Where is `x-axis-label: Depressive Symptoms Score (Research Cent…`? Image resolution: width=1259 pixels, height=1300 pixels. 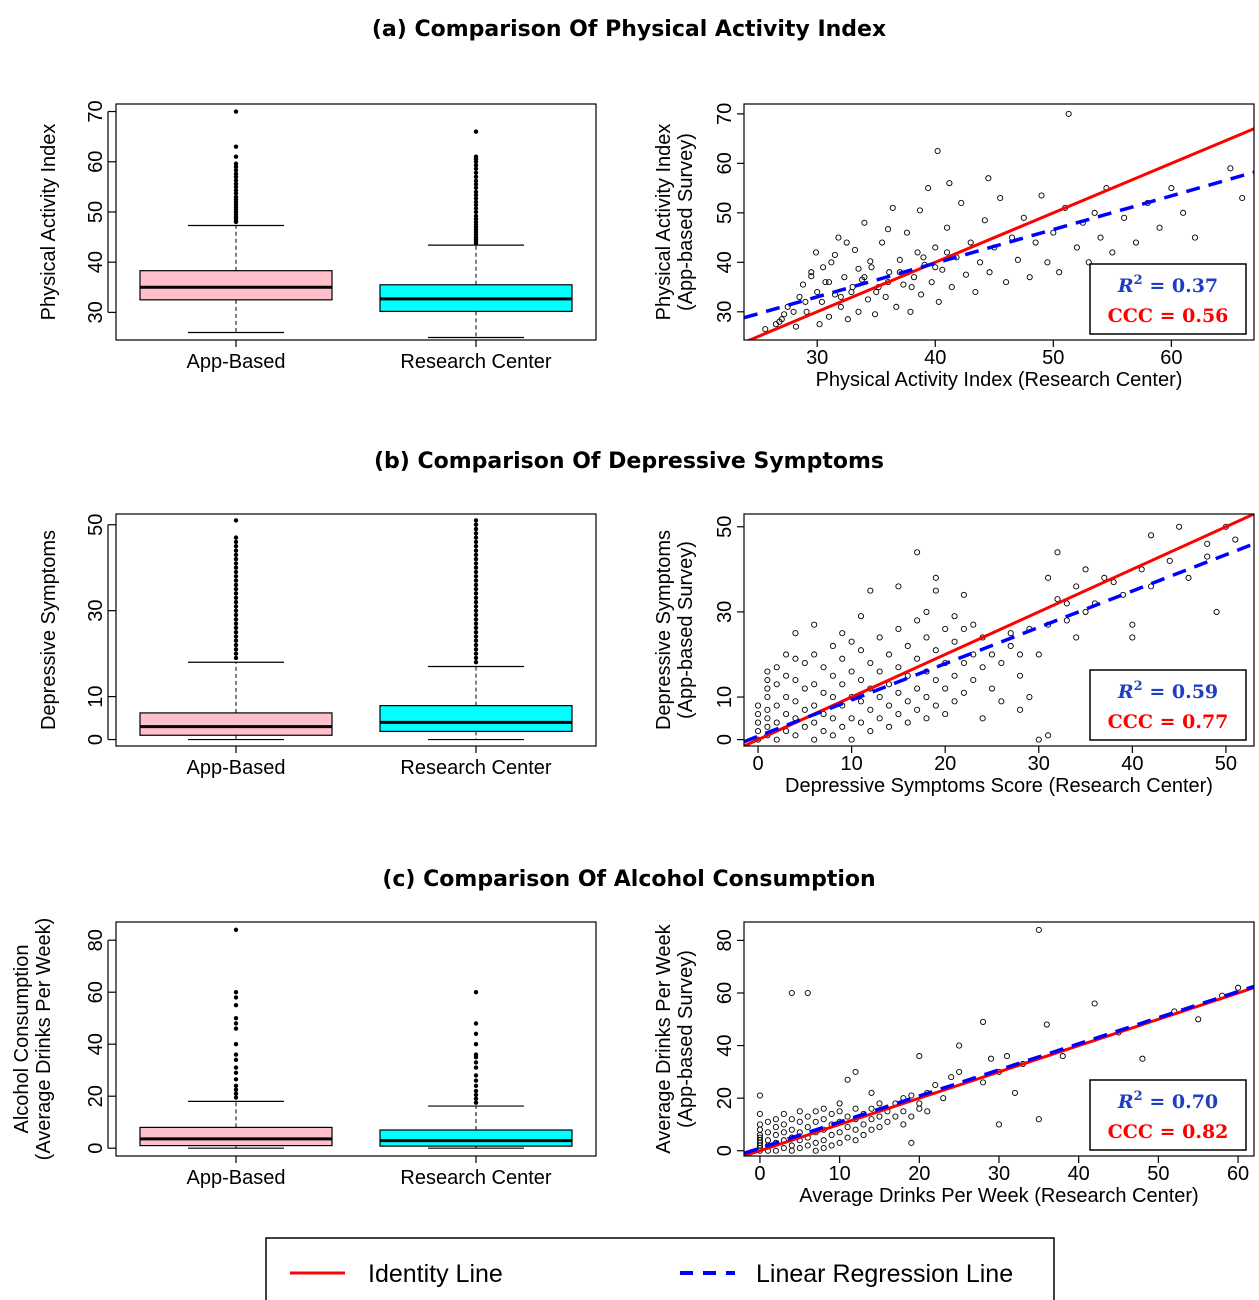 x-axis-label: Depressive Symptoms Score (Research Cent… is located at coordinates (999, 786).